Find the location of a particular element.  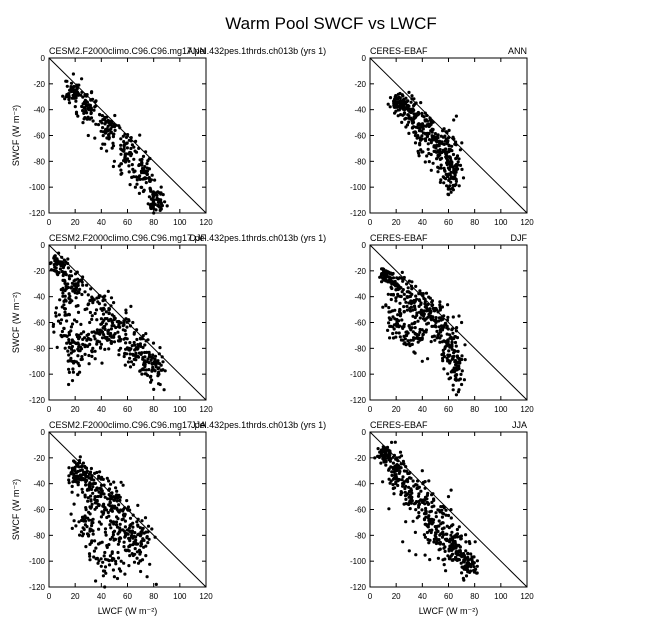

x-tick-label: 60 is located at coordinates (448, 409).